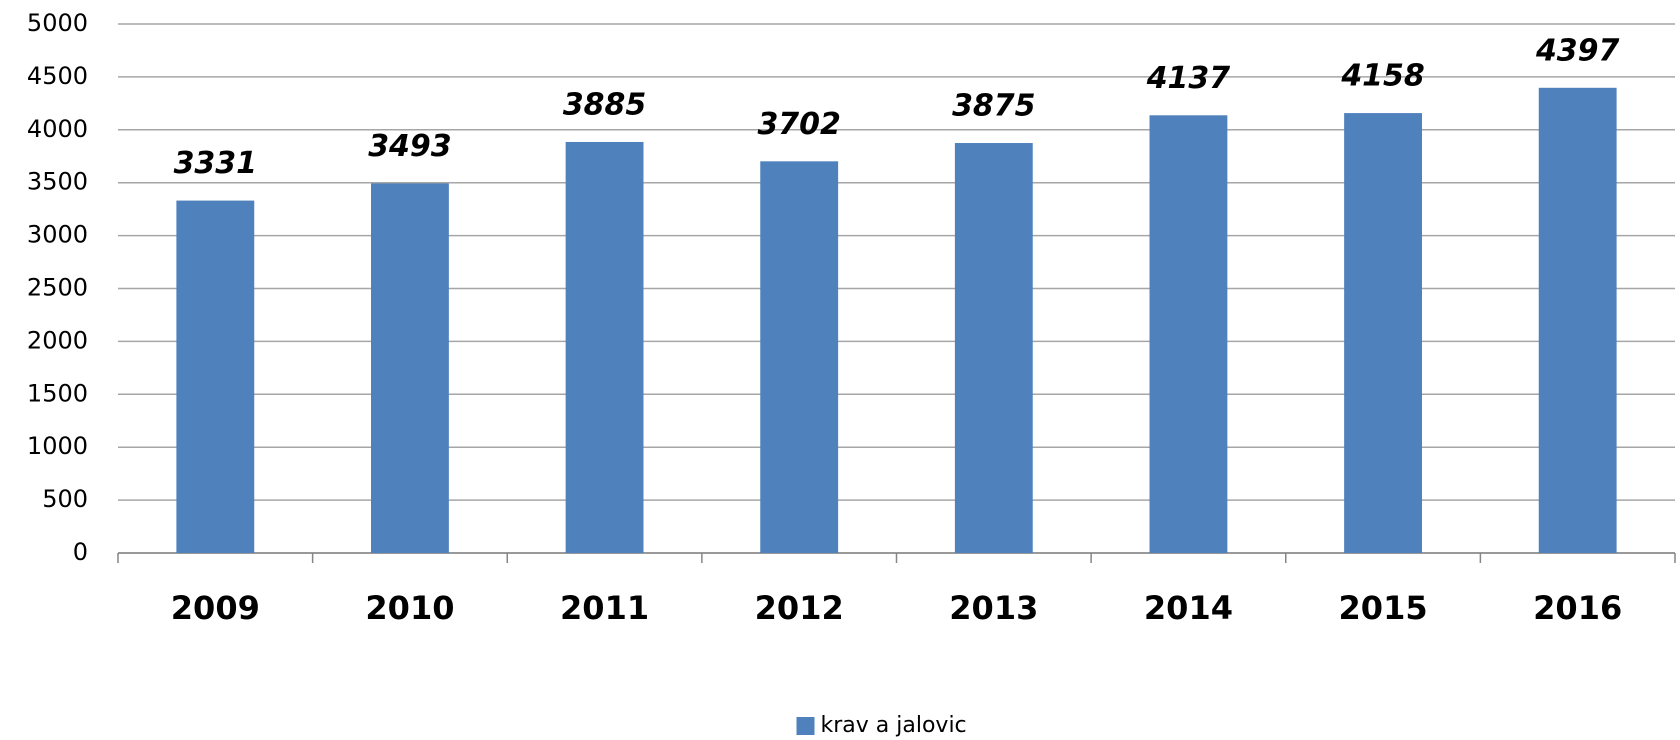  Describe the element at coordinates (894, 725) in the screenshot. I see `legend-label: krav a jalovic` at that location.